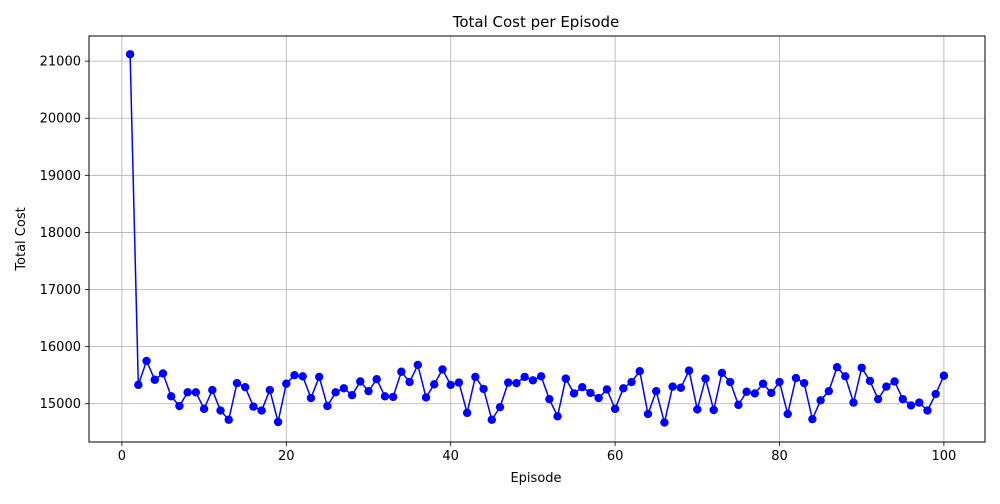  What do you see at coordinates (779, 456) in the screenshot?
I see `x-tick-label: 80` at bounding box center [779, 456].